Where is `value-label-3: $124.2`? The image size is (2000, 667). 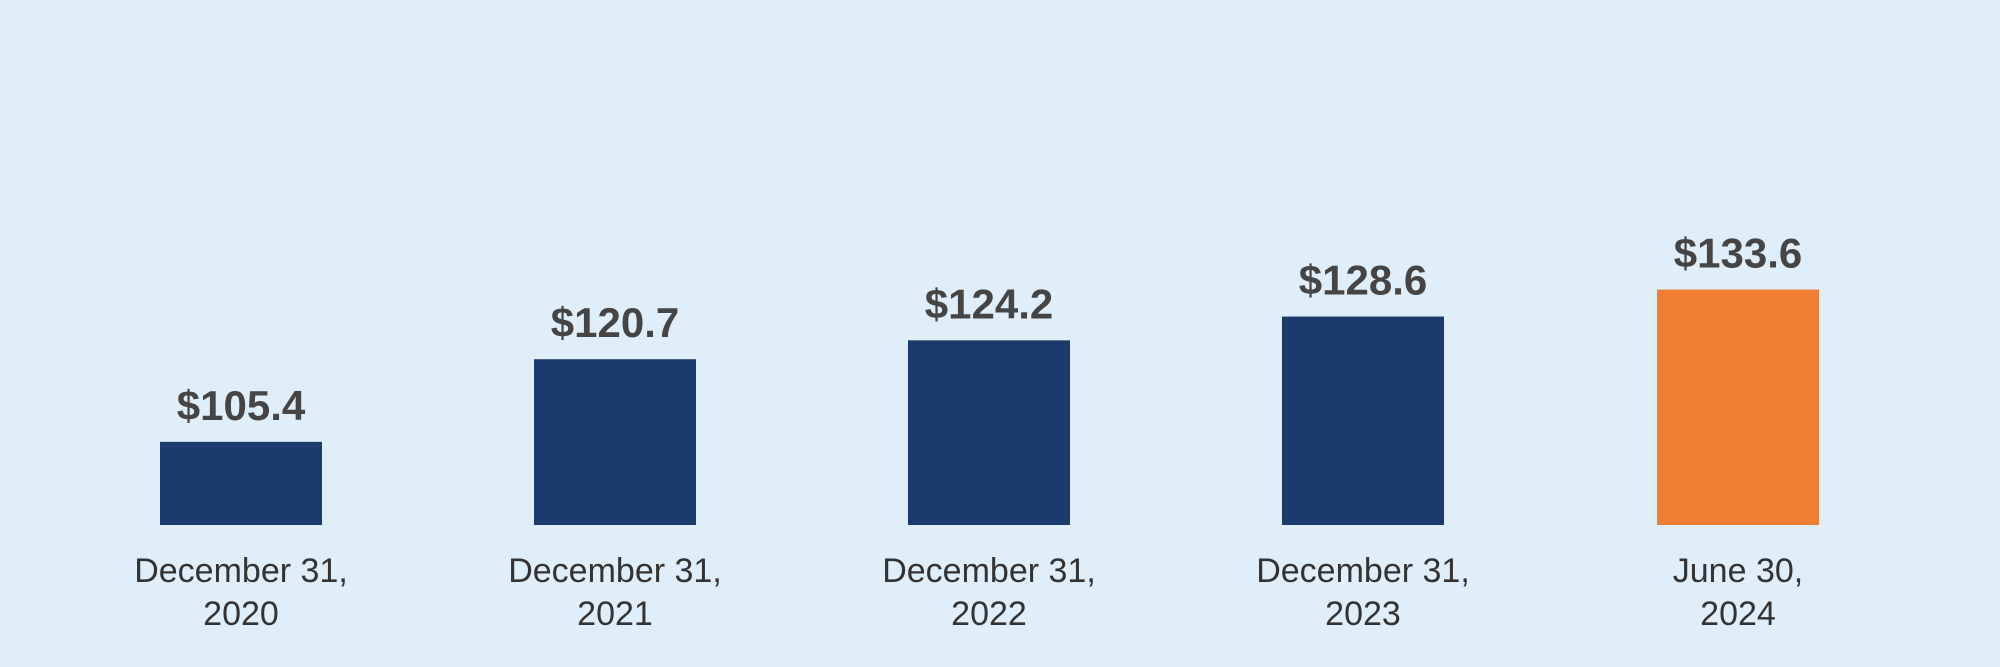
value-label-3: $124.2 is located at coordinates (989, 303).